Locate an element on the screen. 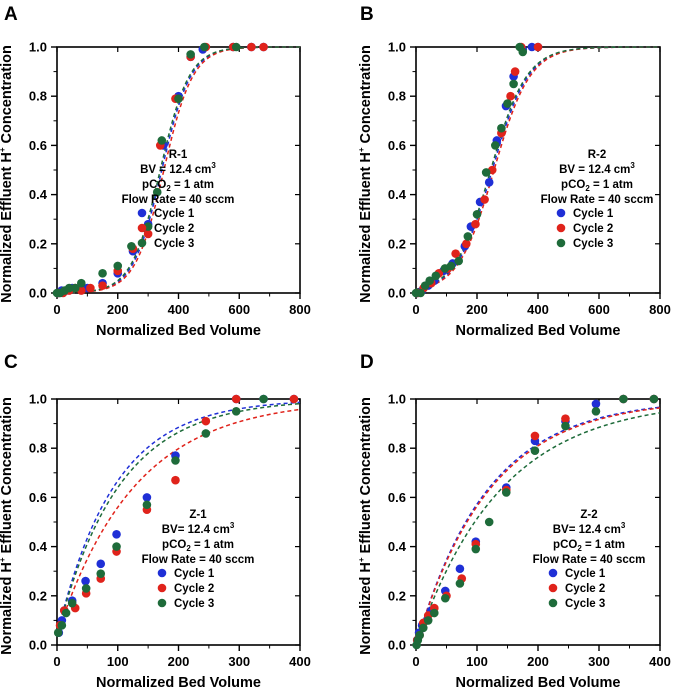  sample-label: Z-1 is located at coordinates (198, 515).